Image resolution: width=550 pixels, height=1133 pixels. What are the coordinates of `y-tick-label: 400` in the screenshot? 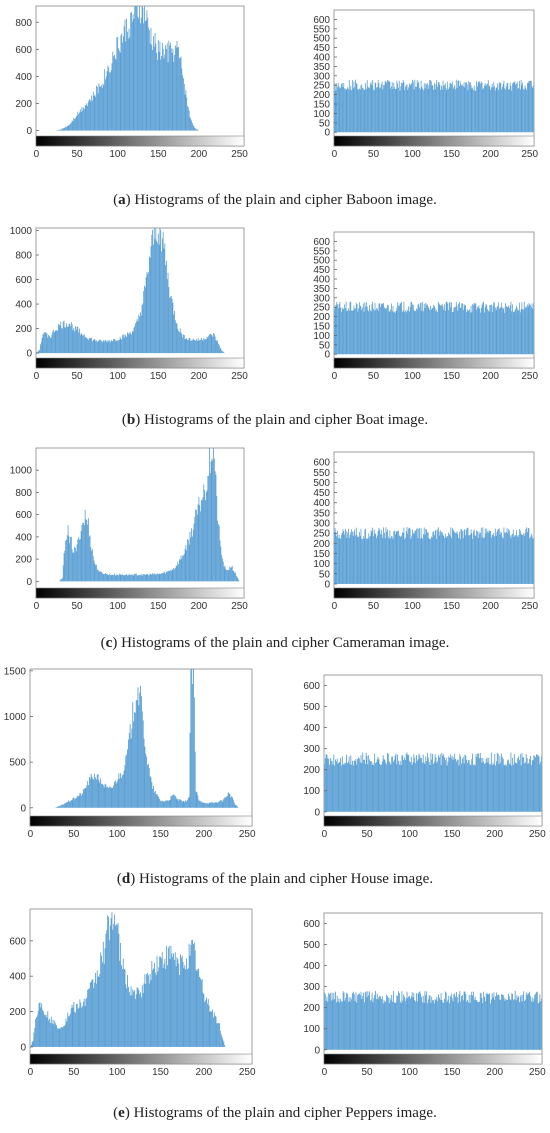 It's located at (321, 58).